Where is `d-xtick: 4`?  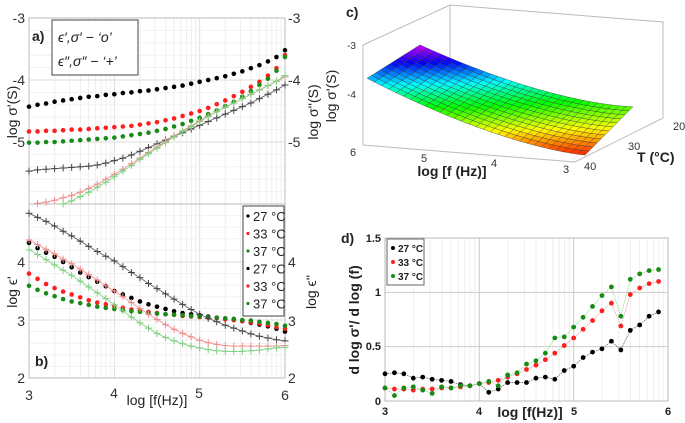 d-xtick: 4 is located at coordinates (479, 412).